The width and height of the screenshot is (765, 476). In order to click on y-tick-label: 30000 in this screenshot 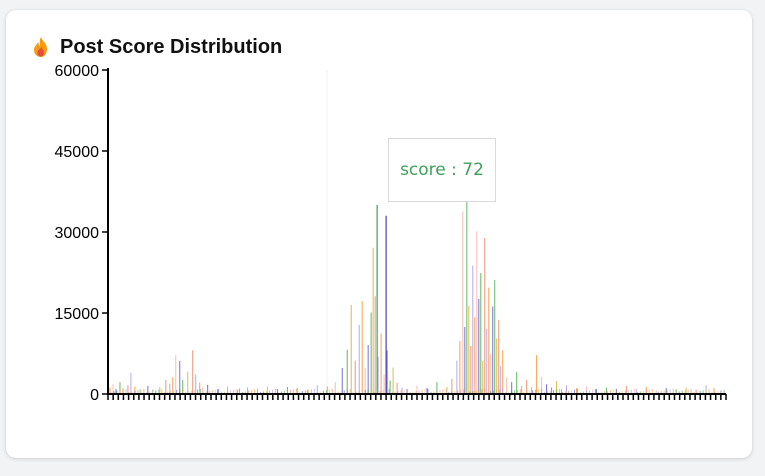, I will do `click(77, 233)`.